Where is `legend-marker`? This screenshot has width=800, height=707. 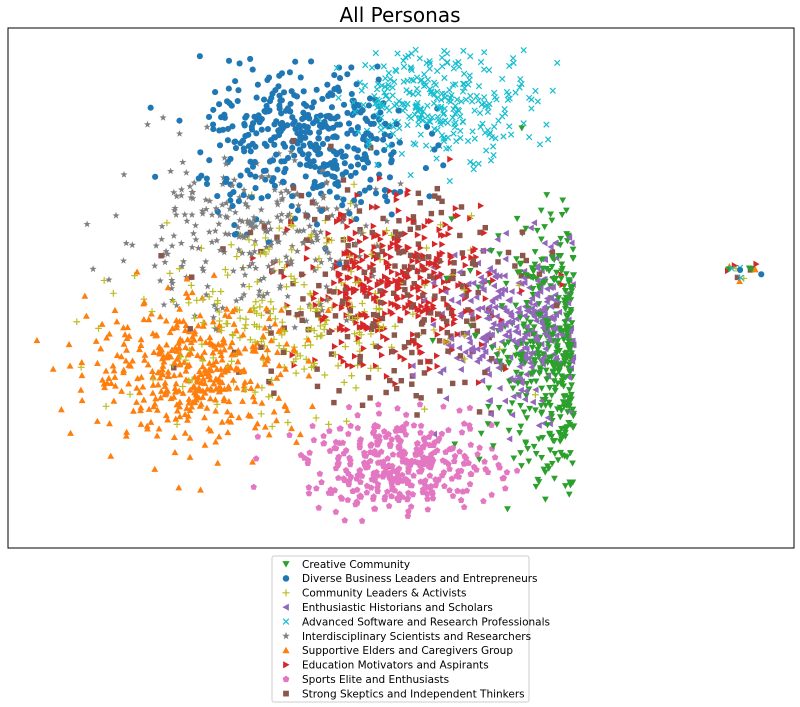 legend-marker is located at coordinates (286, 650).